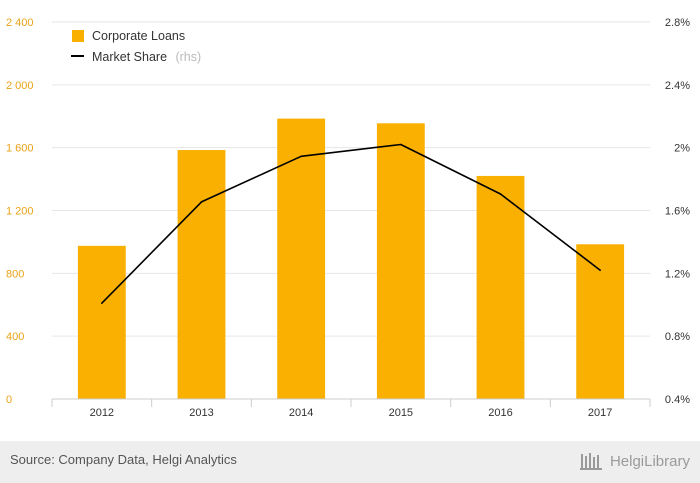 This screenshot has width=700, height=483. Describe the element at coordinates (20, 149) in the screenshot. I see `y-left-tick-label: 1 600` at that location.